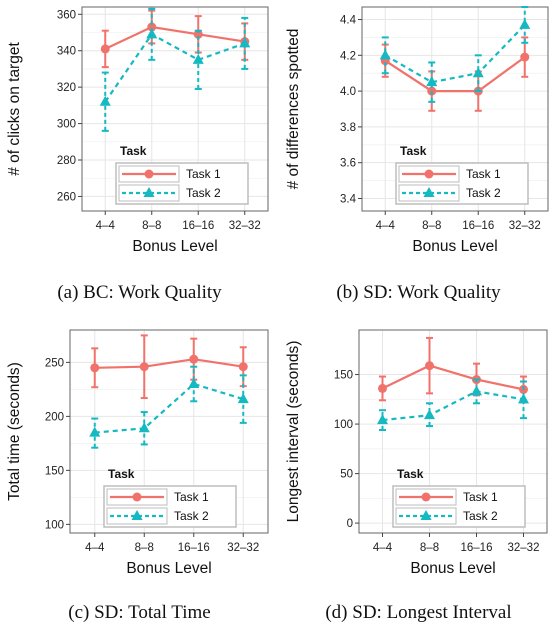 The width and height of the screenshot is (558, 630). Describe the element at coordinates (293, 109) in the screenshot. I see `y-axis-title: # of differences spotted` at that location.